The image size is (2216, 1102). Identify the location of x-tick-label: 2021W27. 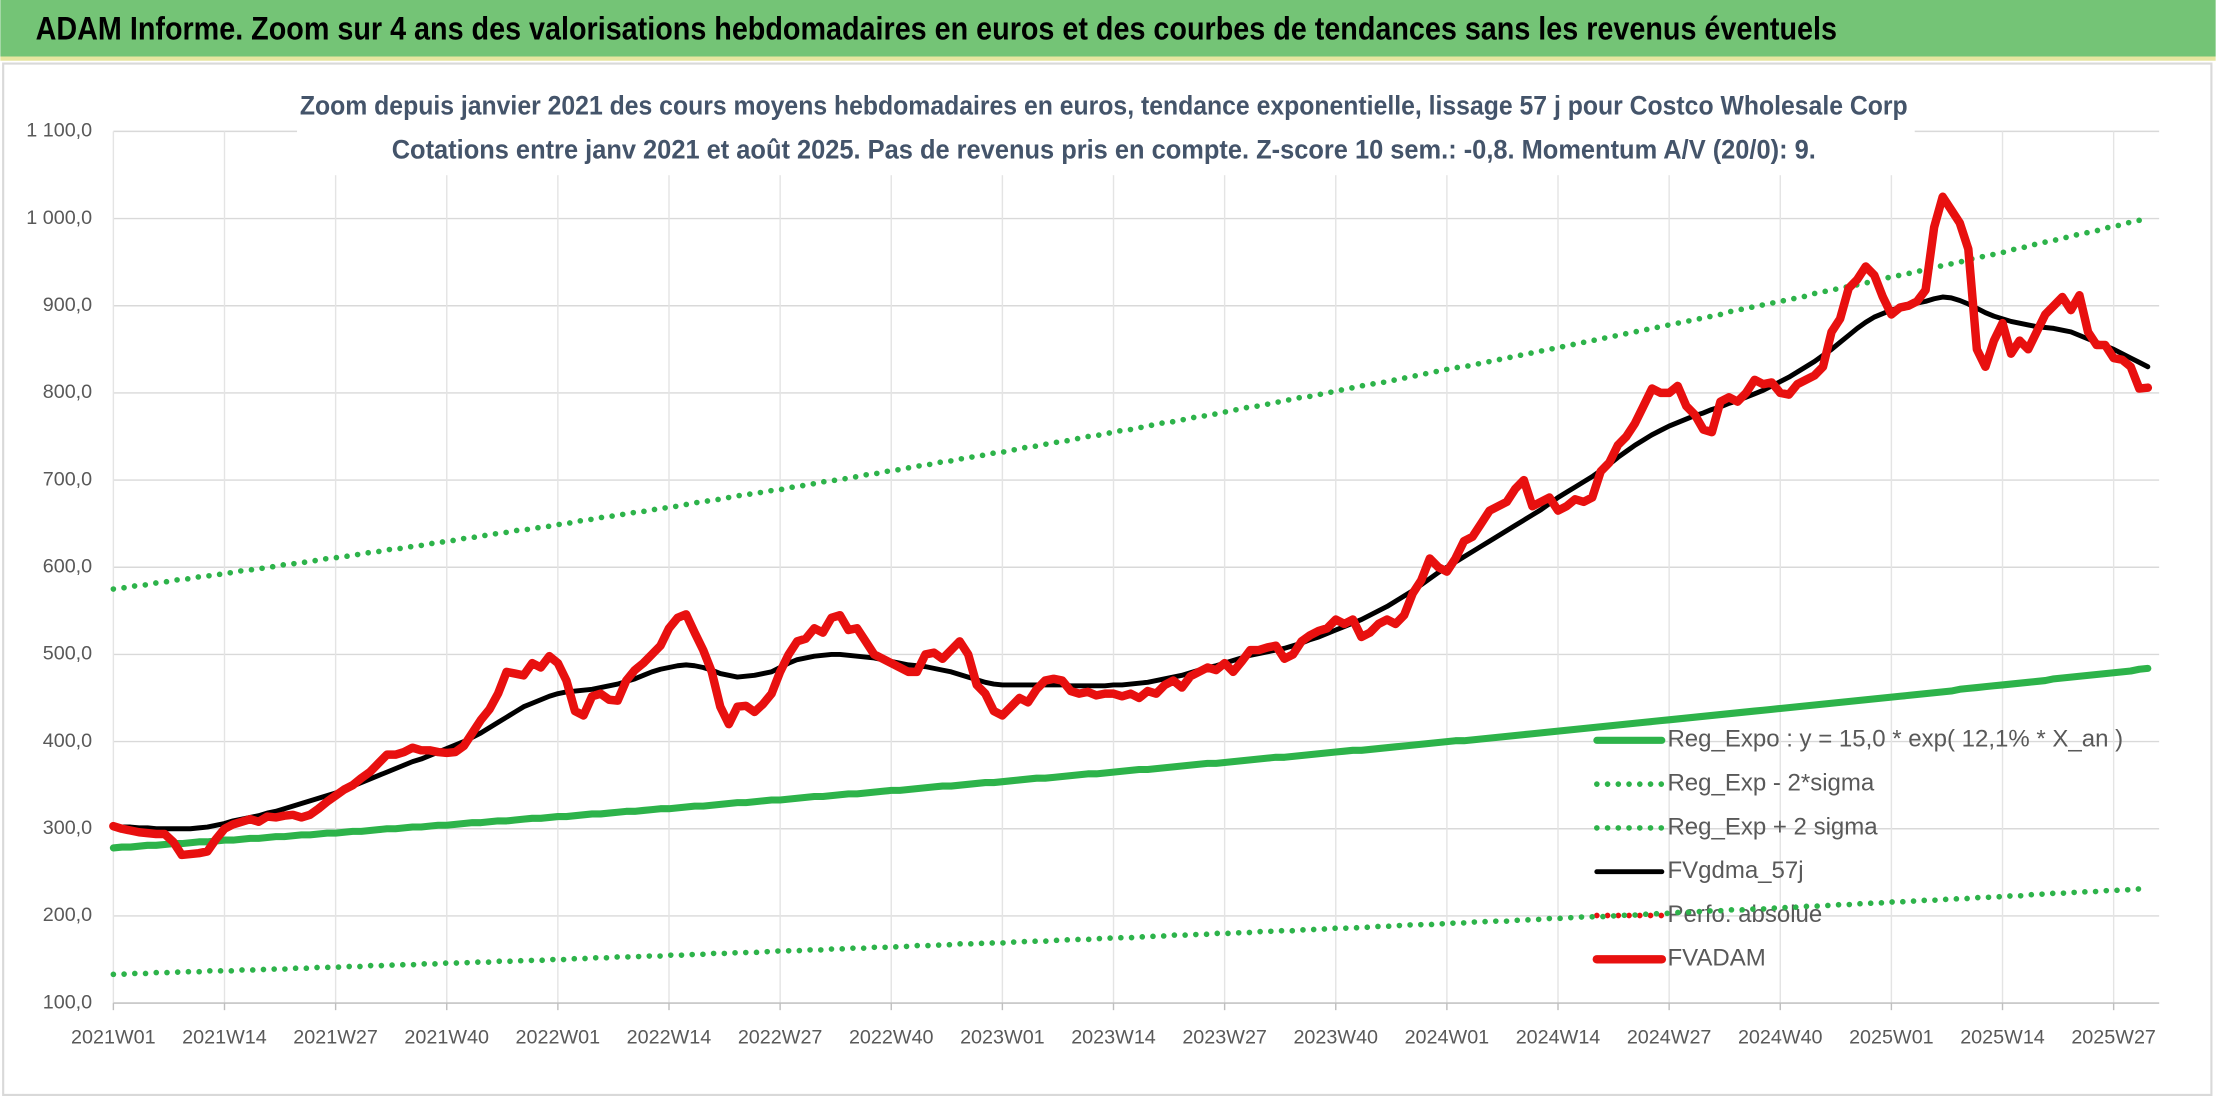
(335, 1038).